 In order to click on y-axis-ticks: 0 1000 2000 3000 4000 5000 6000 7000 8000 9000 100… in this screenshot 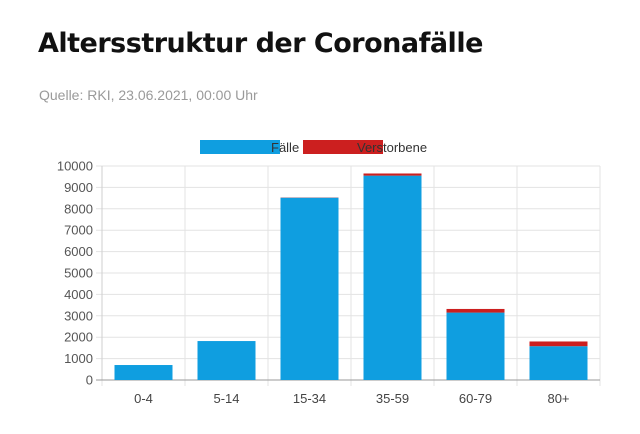, I will do `click(75, 273)`.